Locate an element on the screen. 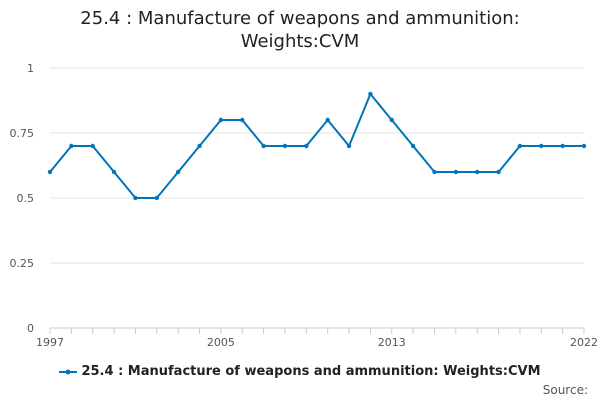  y-tick-label: 0 is located at coordinates (30, 328).